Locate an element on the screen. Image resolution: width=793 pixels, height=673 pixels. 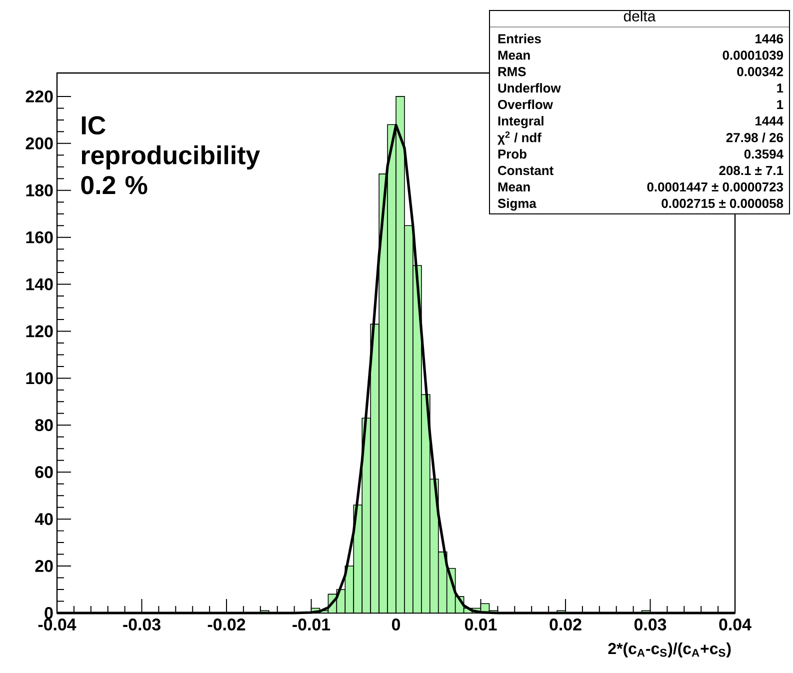
text: 1446 is located at coordinates (770, 39).